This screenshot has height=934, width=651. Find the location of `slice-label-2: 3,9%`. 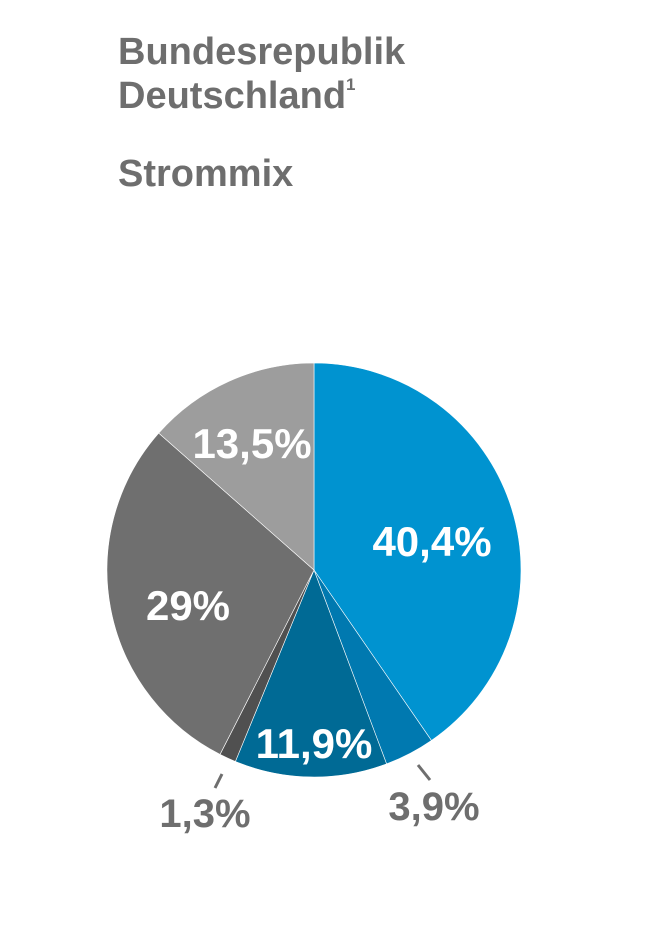

slice-label-2: 3,9% is located at coordinates (433, 807).